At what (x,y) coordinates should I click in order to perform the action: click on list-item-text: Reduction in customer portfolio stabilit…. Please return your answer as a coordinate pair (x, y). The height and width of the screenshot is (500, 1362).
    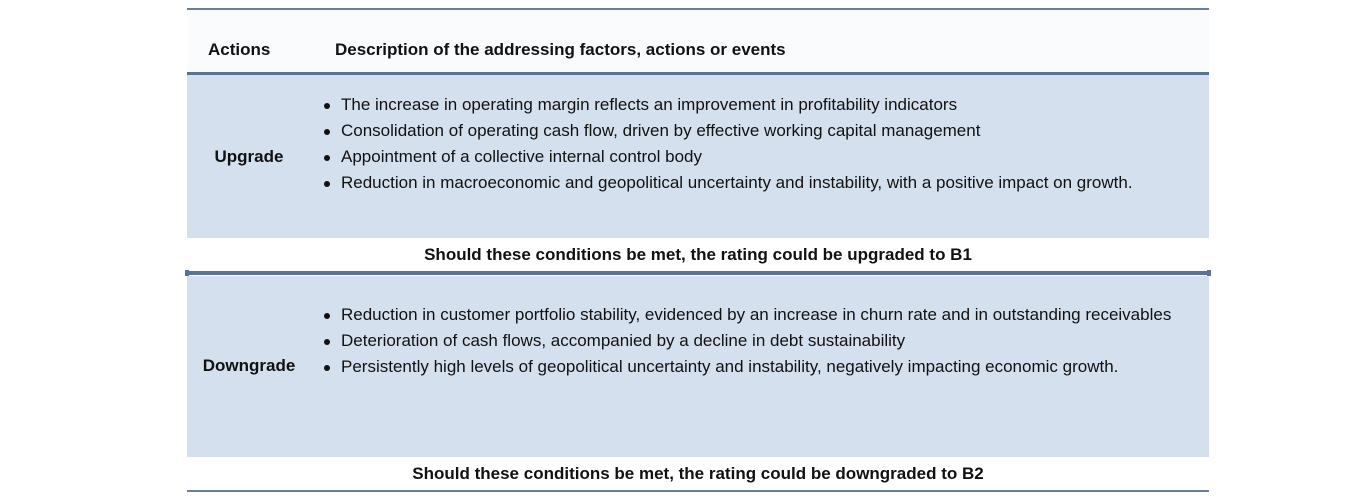
    Looking at the image, I should click on (756, 314).